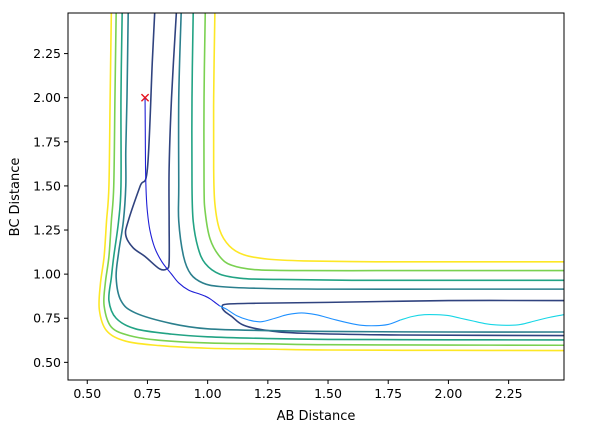  What do you see at coordinates (47, 141) in the screenshot?
I see `y-tick-label: 1.75` at bounding box center [47, 141].